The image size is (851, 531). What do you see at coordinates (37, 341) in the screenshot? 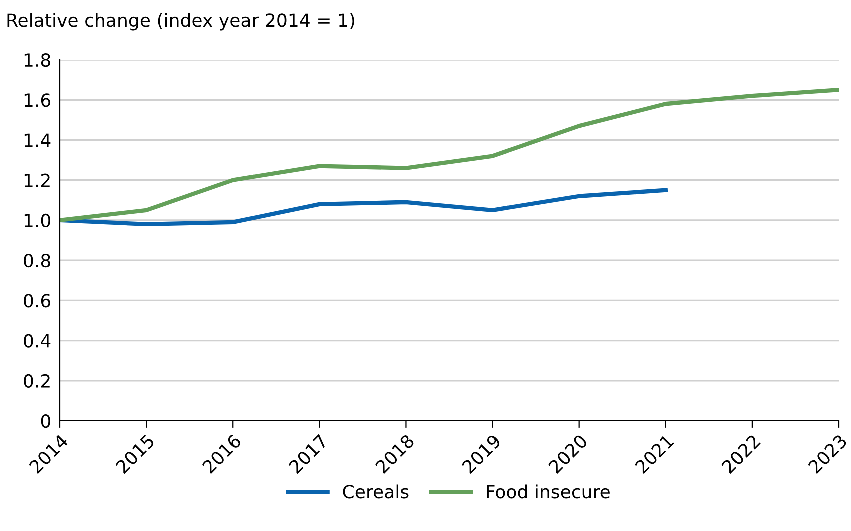
I see `y-tick-label: 0.4` at bounding box center [37, 341].